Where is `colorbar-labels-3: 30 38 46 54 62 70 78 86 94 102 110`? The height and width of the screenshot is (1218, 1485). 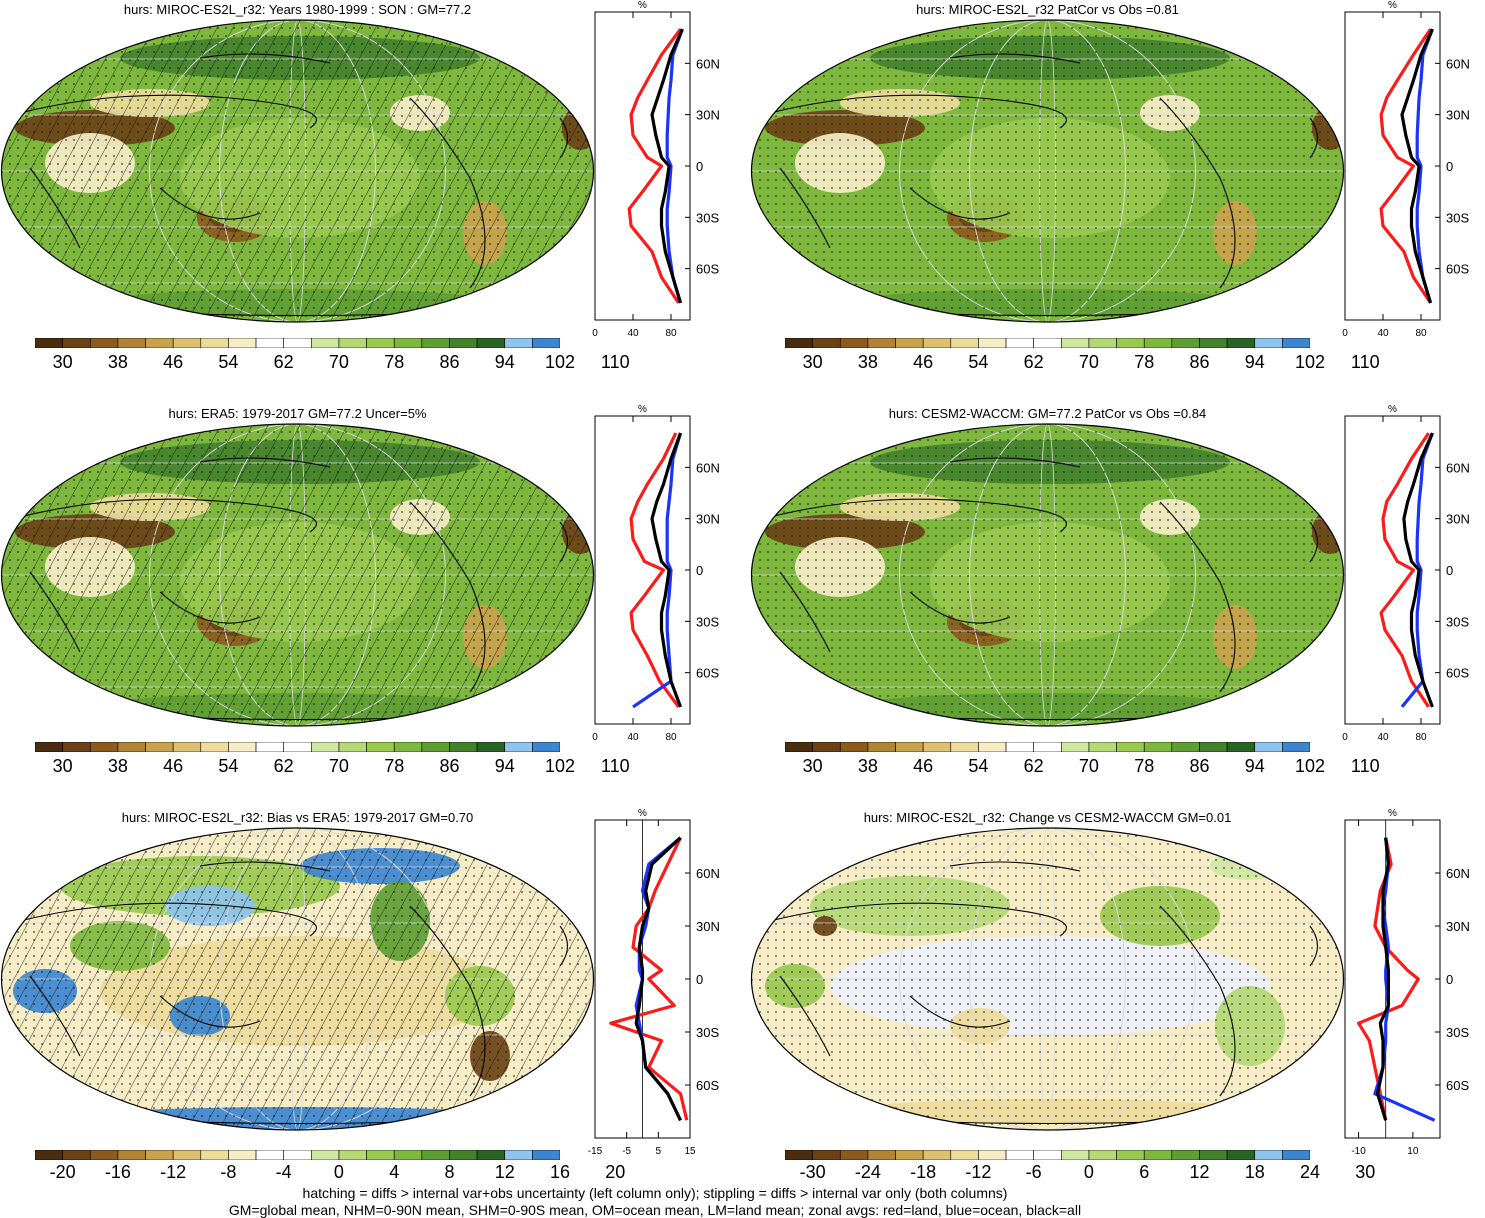 colorbar-labels-3: 30 38 46 54 62 70 78 86 94 102 110 is located at coordinates (332, 767).